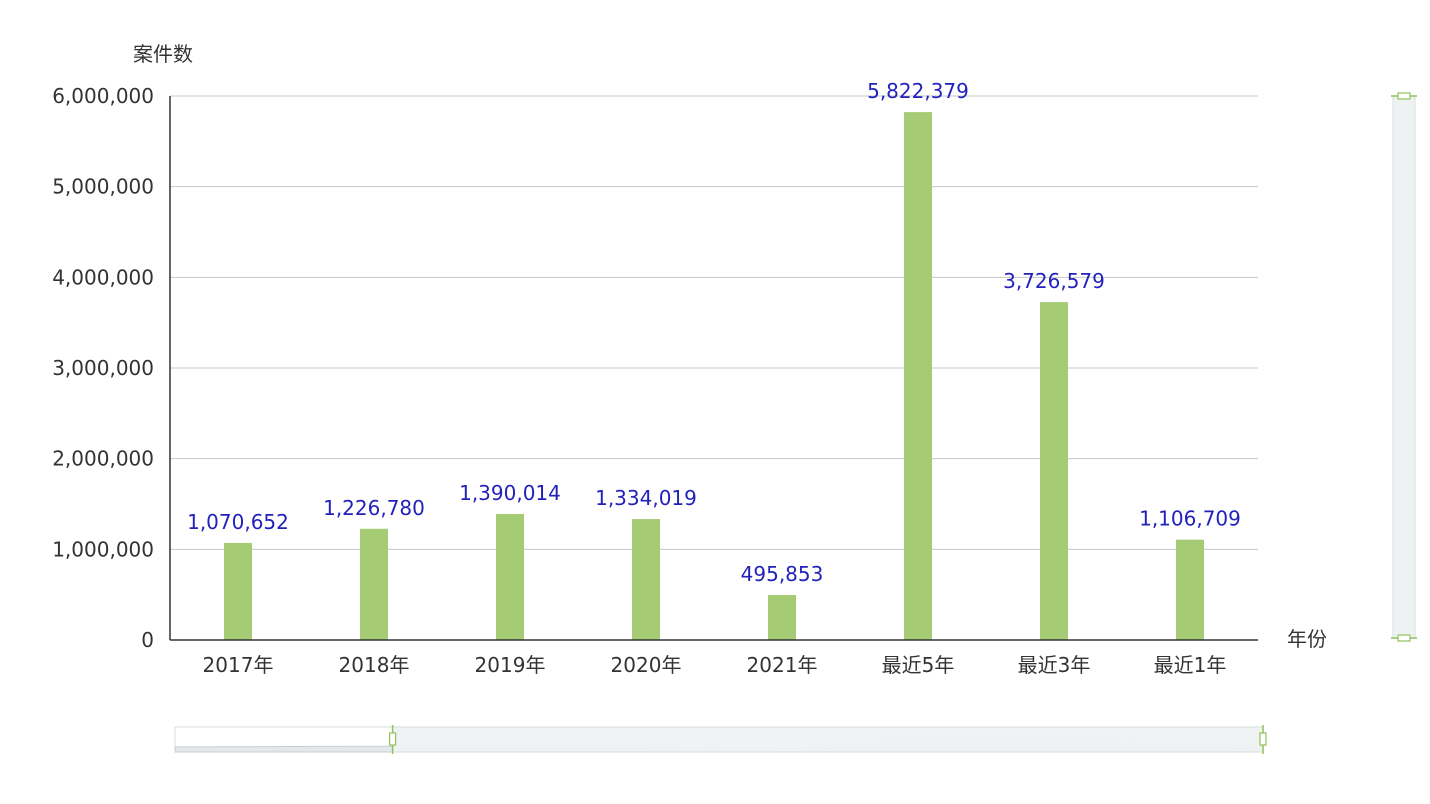 Image resolution: width=1430 pixels, height=804 pixels. I want to click on y-tick-label: 6,000,000, so click(103, 96).